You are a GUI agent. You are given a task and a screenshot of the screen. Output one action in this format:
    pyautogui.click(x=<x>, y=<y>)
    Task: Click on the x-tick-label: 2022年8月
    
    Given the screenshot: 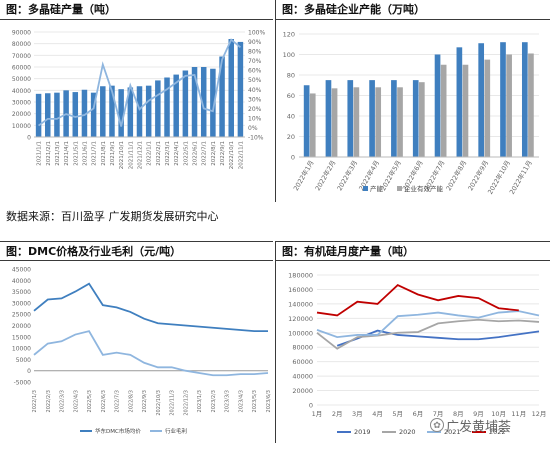 What is the action you would take?
    pyautogui.click(x=456, y=176)
    